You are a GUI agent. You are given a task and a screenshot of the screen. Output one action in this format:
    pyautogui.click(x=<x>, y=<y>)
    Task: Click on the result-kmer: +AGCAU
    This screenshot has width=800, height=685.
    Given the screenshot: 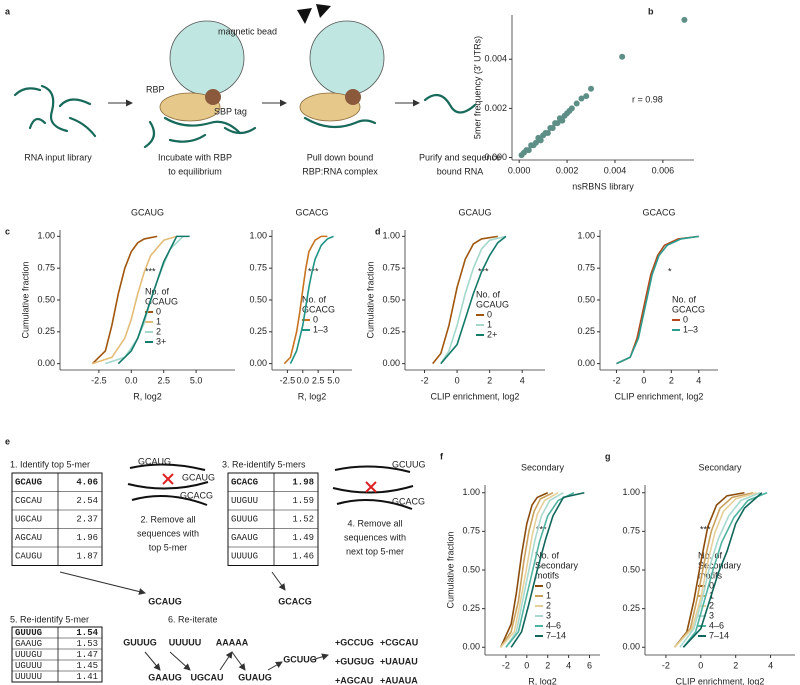 What is the action you would take?
    pyautogui.click(x=354, y=680)
    